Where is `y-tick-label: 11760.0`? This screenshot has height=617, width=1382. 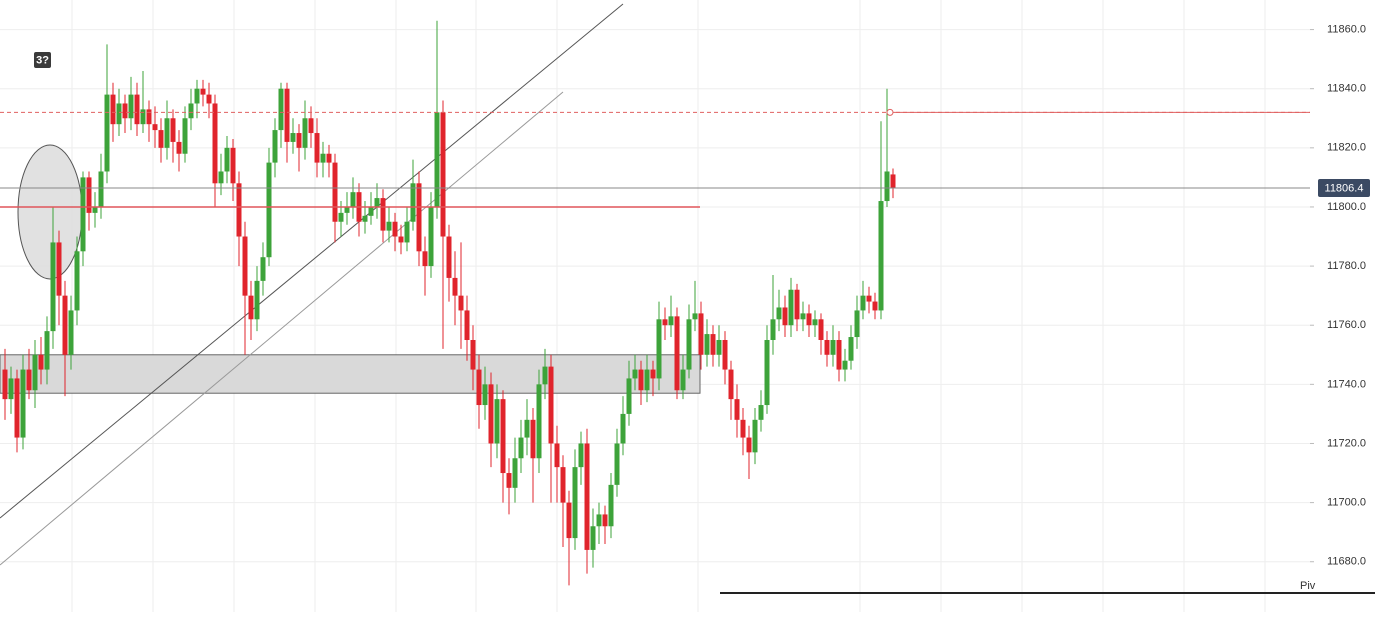
y-tick-label: 11760.0 is located at coordinates (1346, 325).